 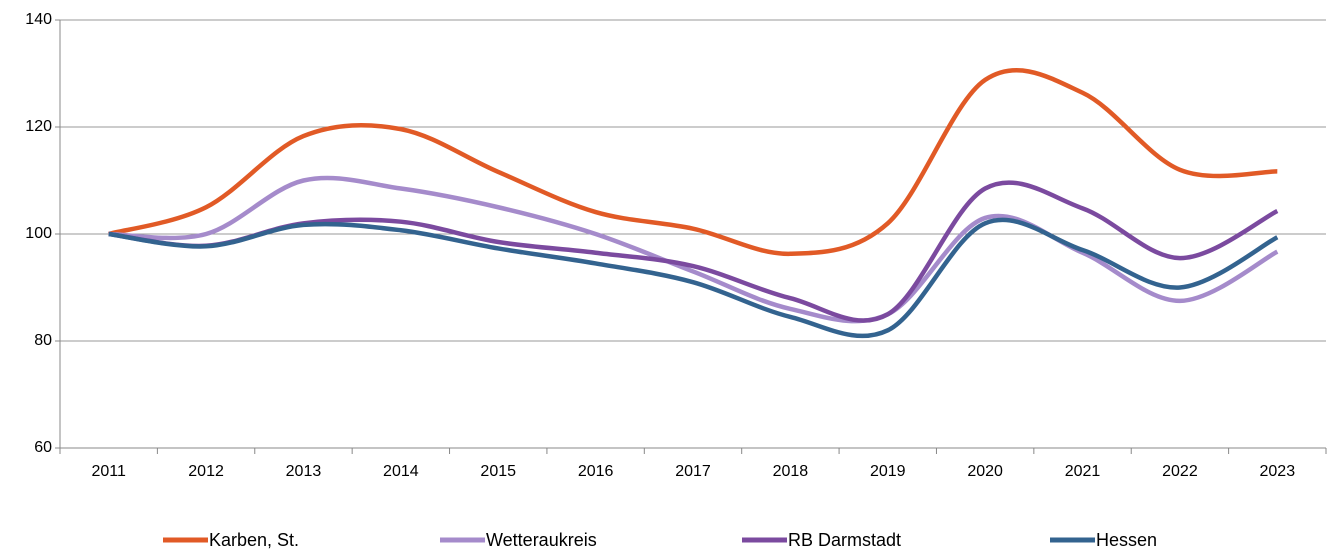 What do you see at coordinates (1126, 540) in the screenshot?
I see `legend-label: Hessen` at bounding box center [1126, 540].